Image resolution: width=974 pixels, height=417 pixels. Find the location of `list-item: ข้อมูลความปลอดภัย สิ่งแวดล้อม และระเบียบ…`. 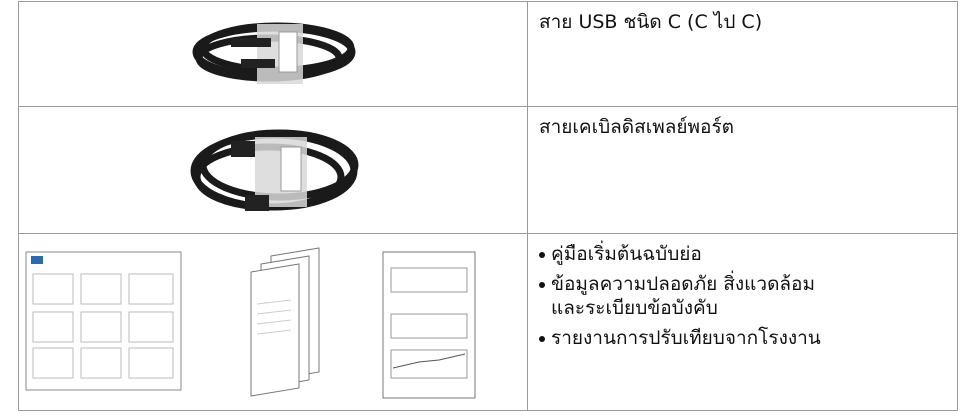

list-item: ข้อมูลความปลอดภัย สิ่งแวดล้อม และระเบียบ… is located at coordinates (695, 296).